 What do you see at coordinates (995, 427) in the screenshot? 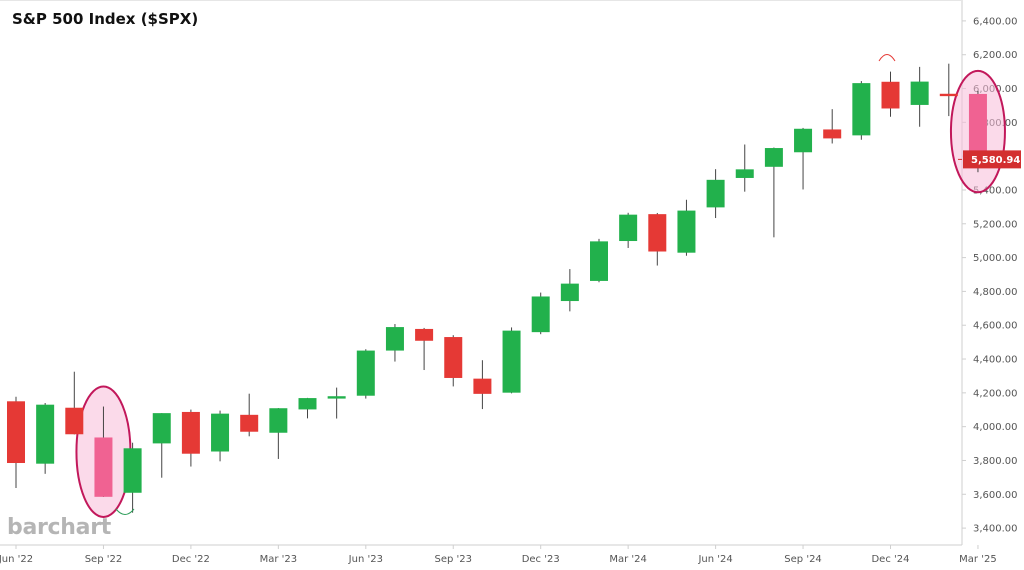
I see `y-tick-label: 4,000.00` at bounding box center [995, 427].